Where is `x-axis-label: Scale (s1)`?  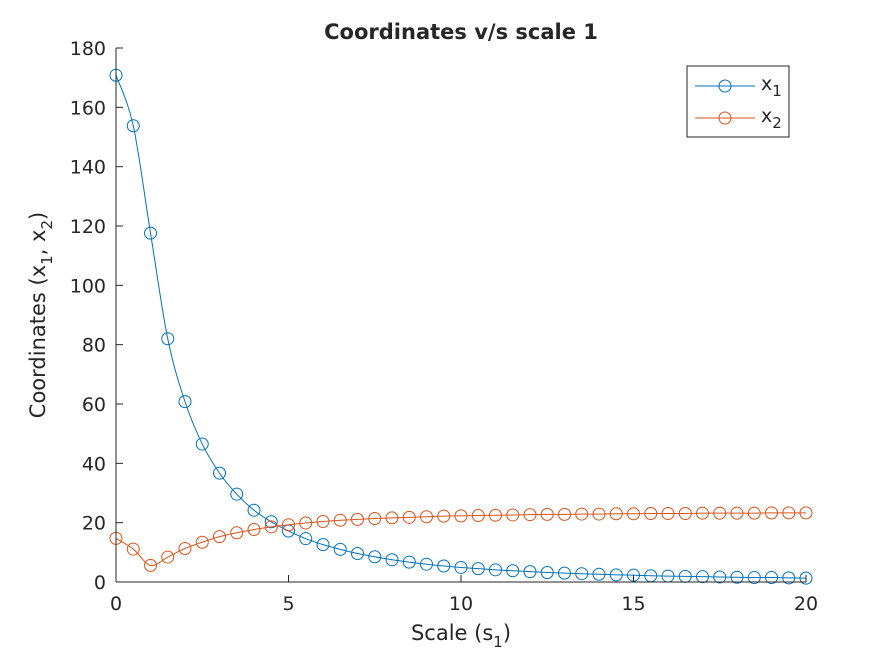
x-axis-label: Scale (s1) is located at coordinates (461, 636).